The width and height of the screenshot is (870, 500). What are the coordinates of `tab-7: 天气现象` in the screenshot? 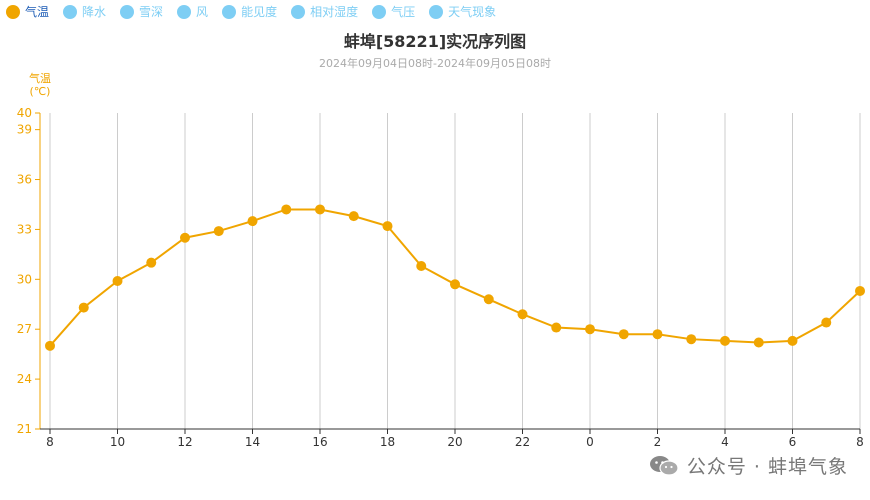 It's located at (462, 12).